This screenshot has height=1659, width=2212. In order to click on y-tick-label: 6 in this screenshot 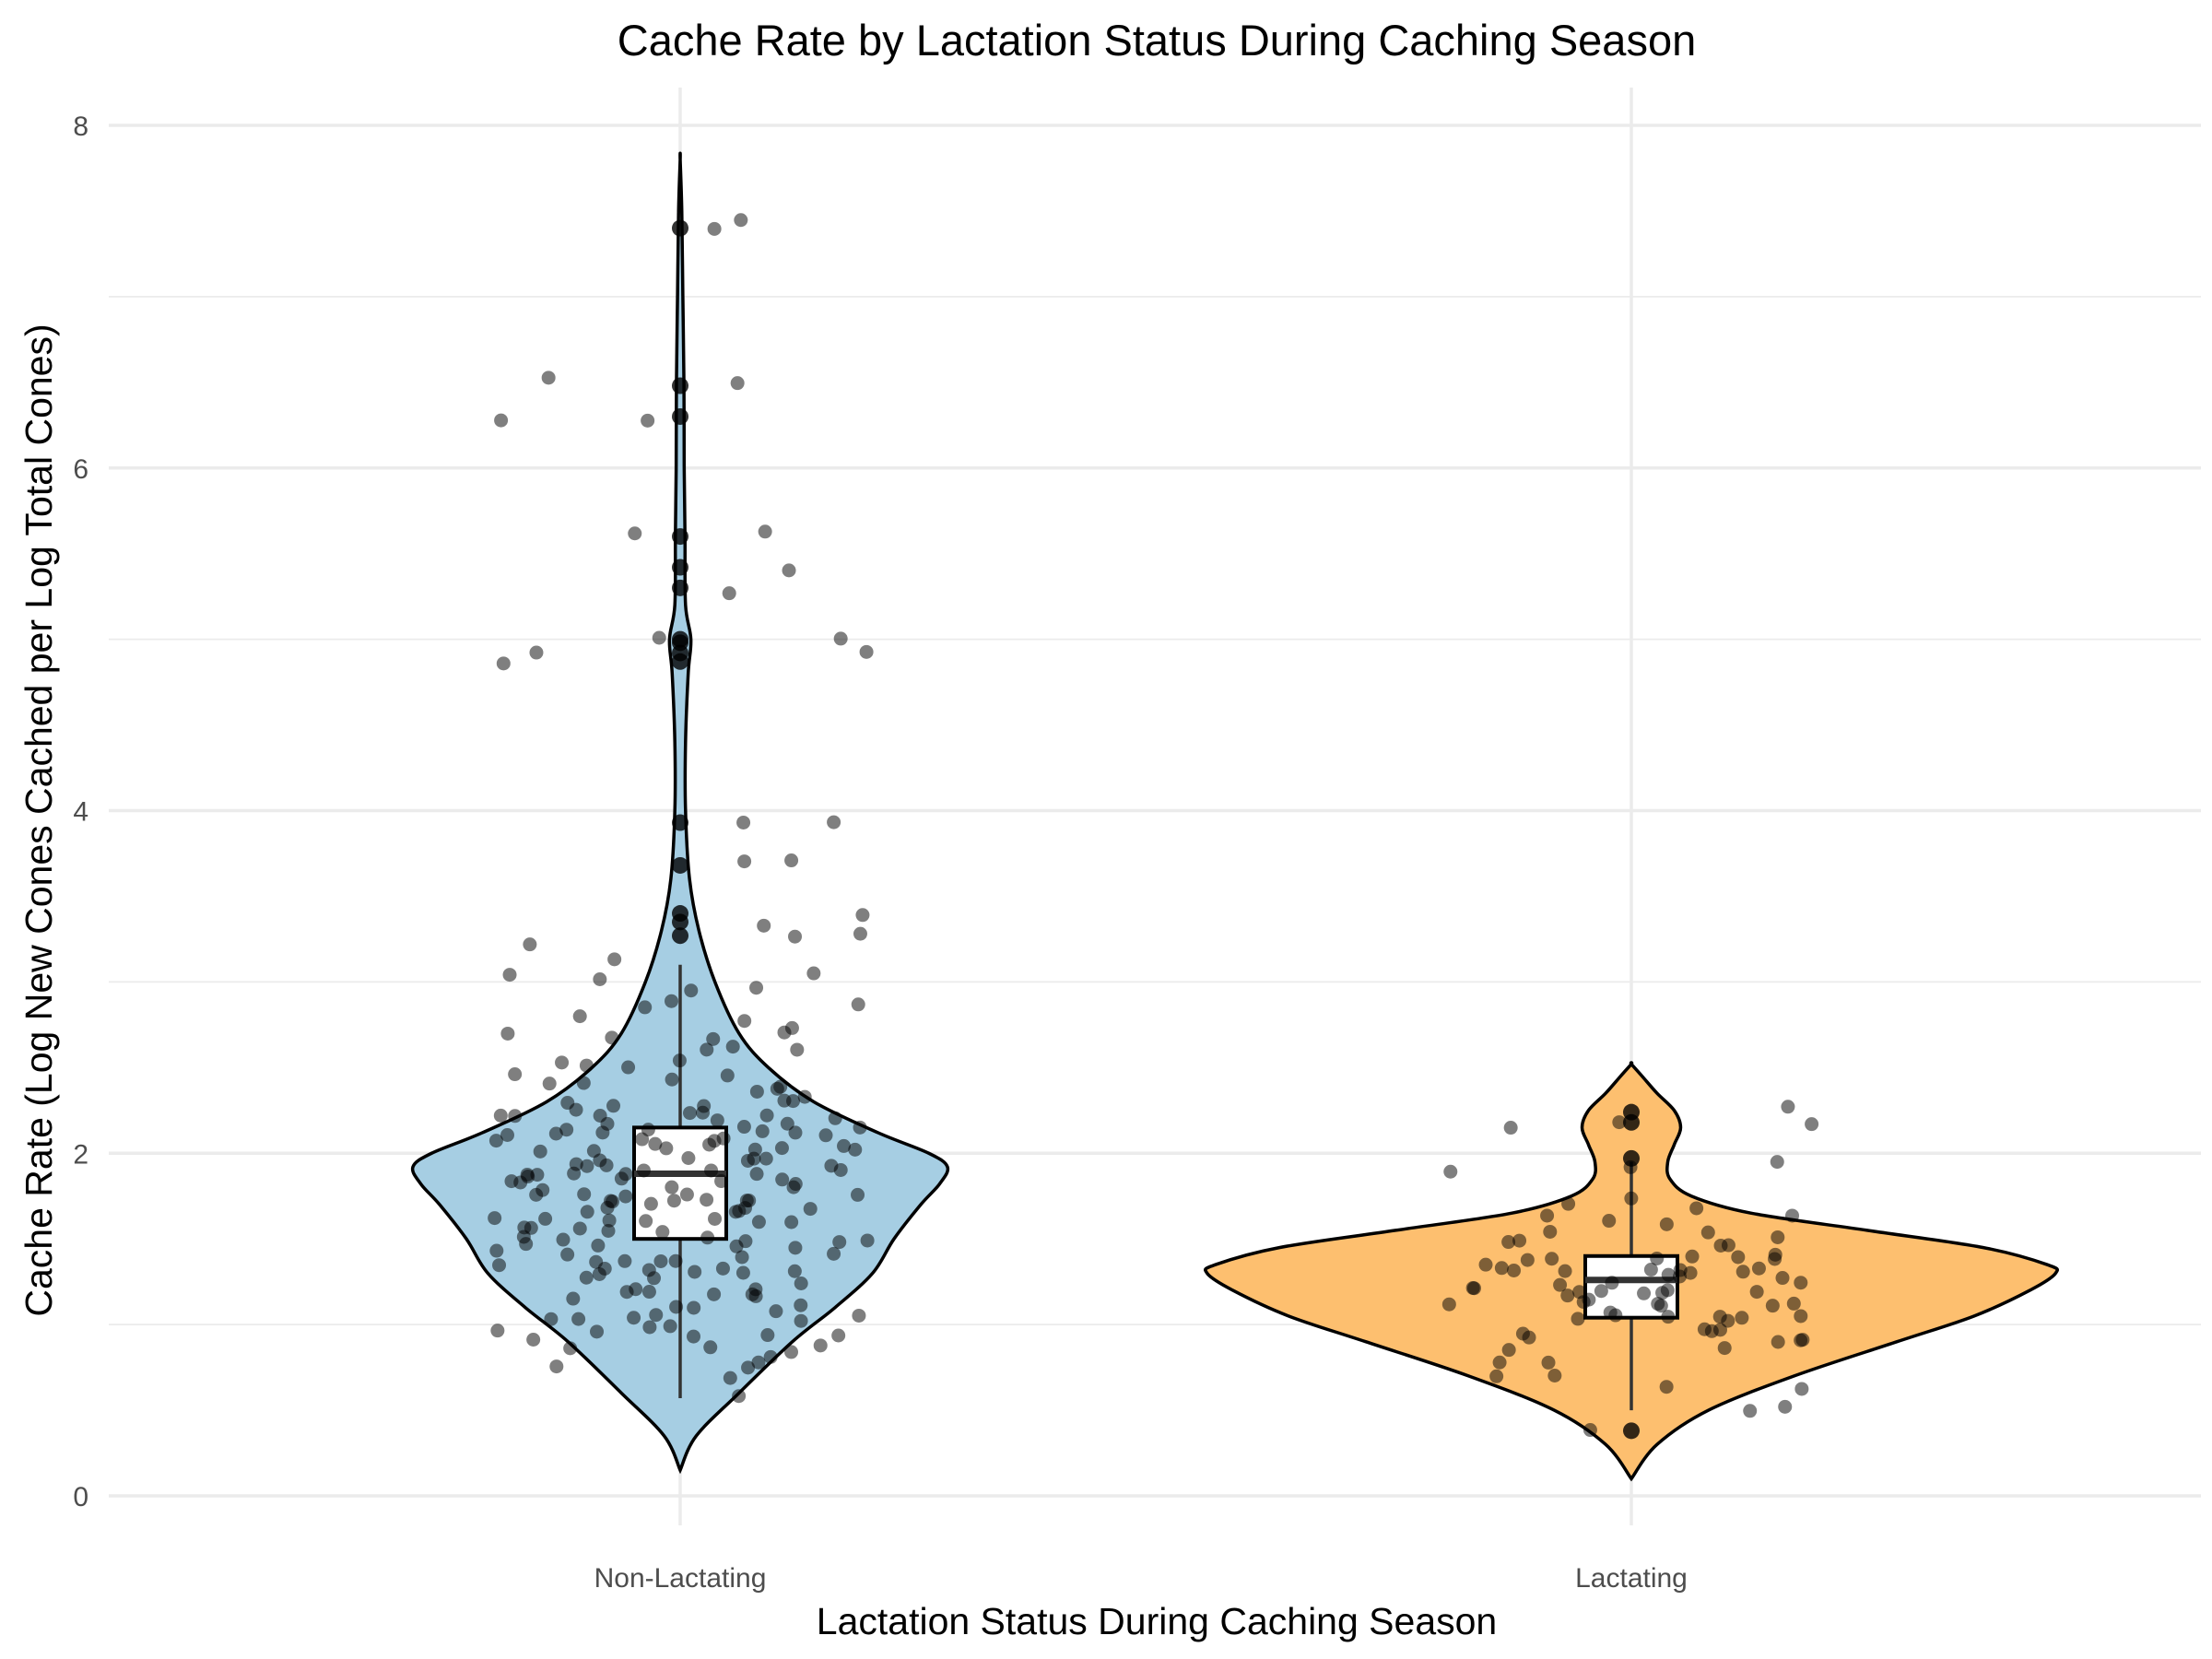, I will do `click(80, 469)`.